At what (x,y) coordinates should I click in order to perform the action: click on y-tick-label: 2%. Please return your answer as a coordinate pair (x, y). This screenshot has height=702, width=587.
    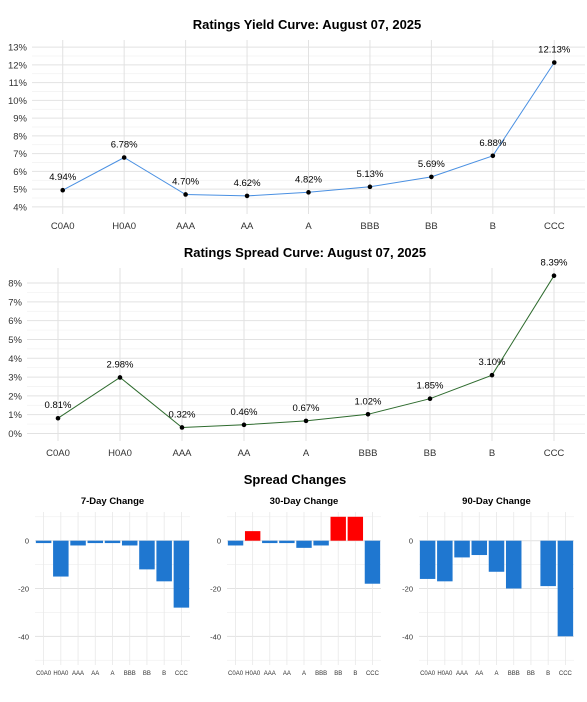
    Looking at the image, I should click on (15, 396).